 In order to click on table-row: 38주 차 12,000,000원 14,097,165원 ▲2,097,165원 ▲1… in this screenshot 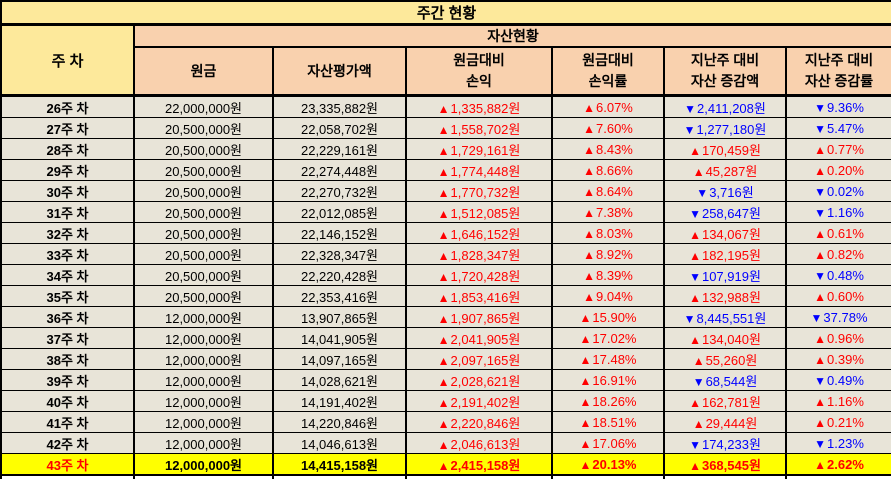, I will do `click(445, 359)`.